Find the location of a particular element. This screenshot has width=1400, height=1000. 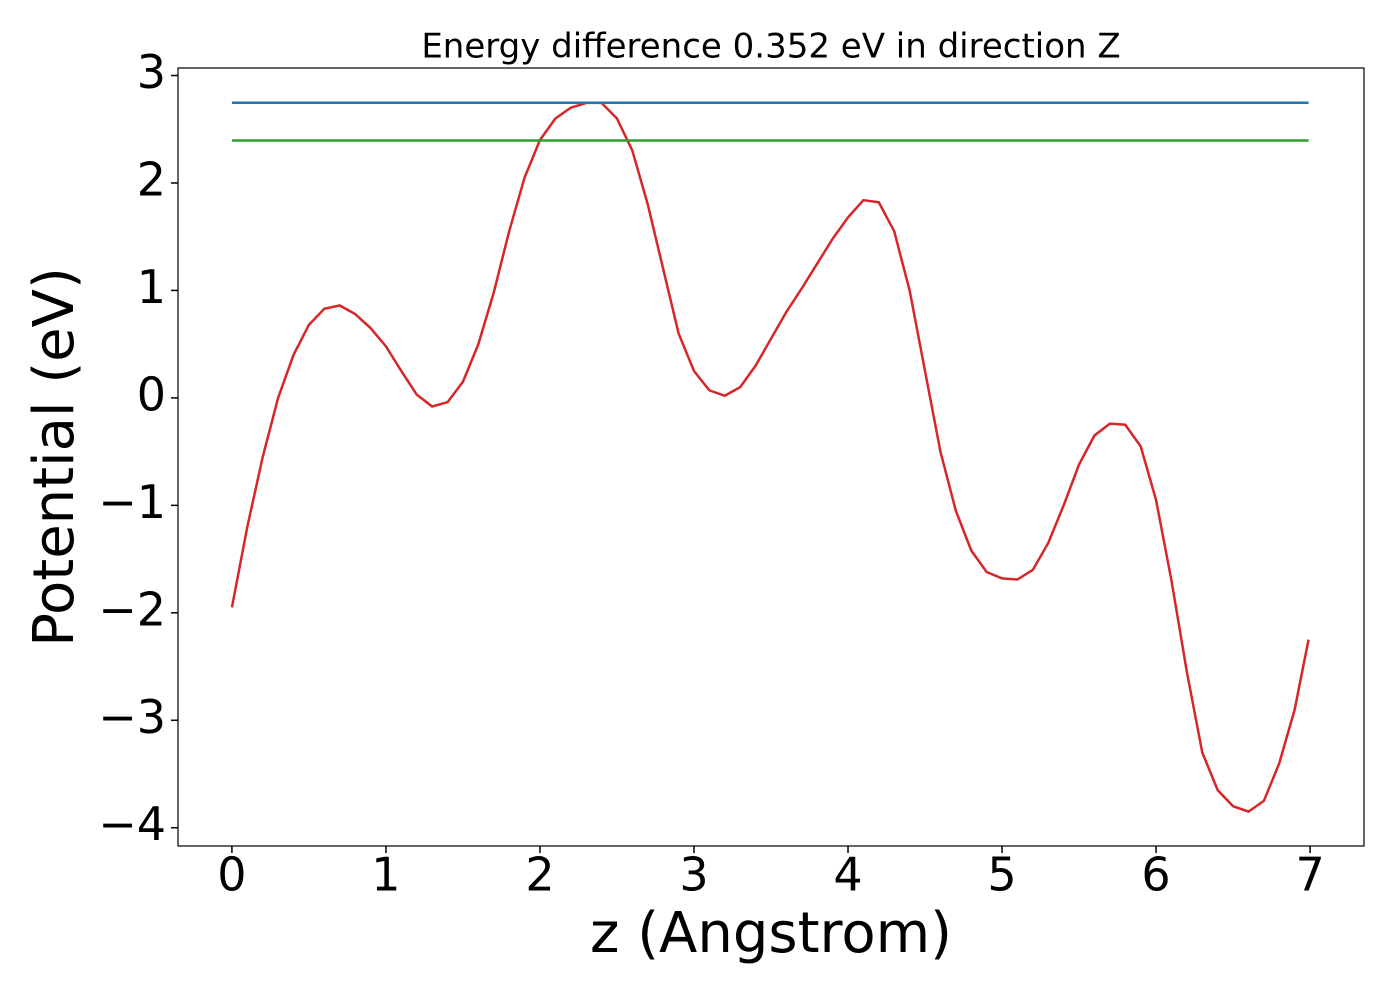

y-tick-label: 3 is located at coordinates (151, 72).